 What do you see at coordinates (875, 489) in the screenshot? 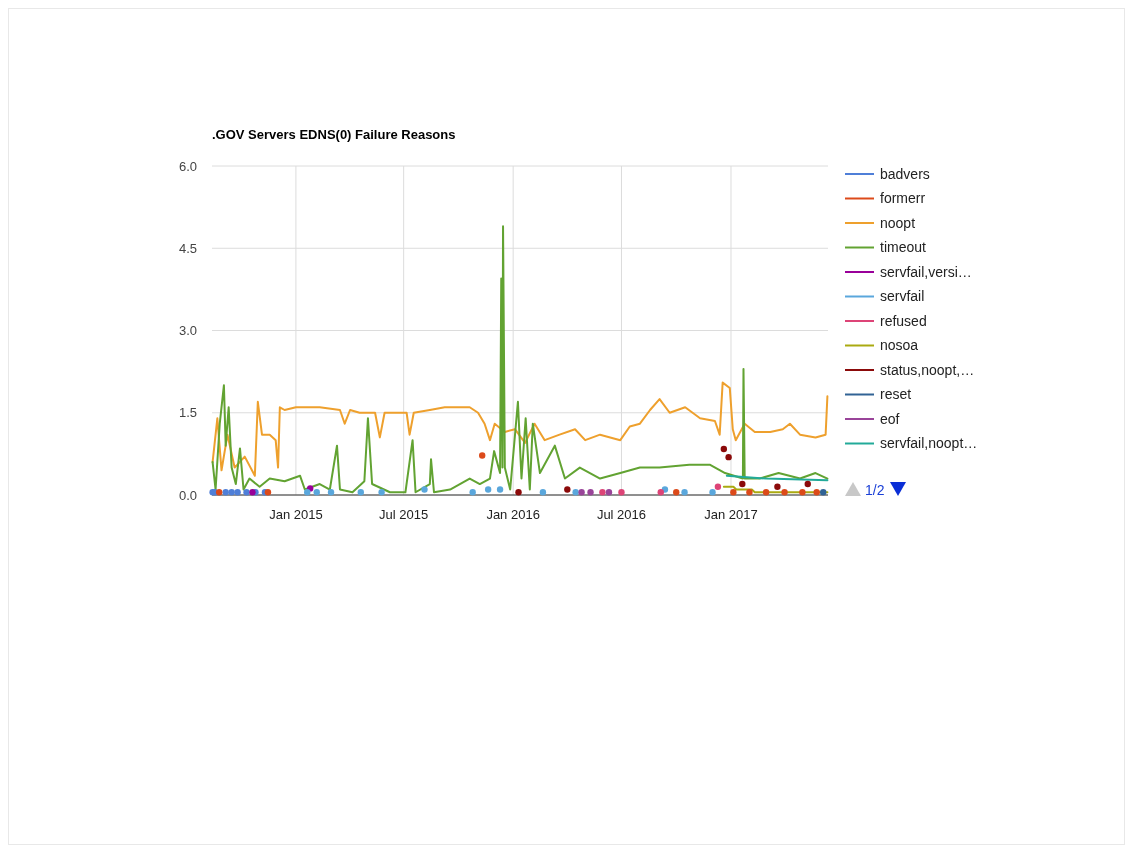
I see `text: 1/2` at bounding box center [875, 489].